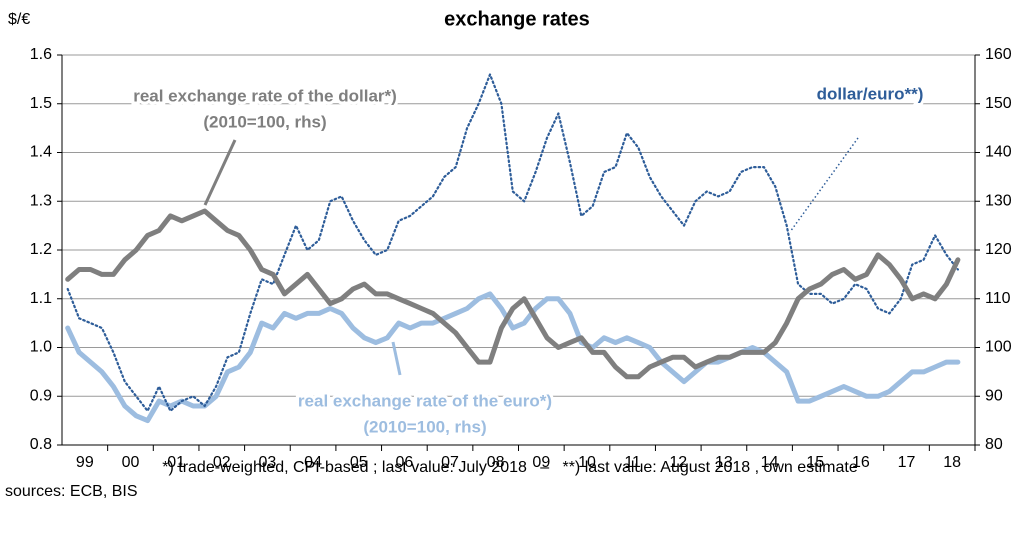  I want to click on x-tick-label: 11, so click(632, 462).